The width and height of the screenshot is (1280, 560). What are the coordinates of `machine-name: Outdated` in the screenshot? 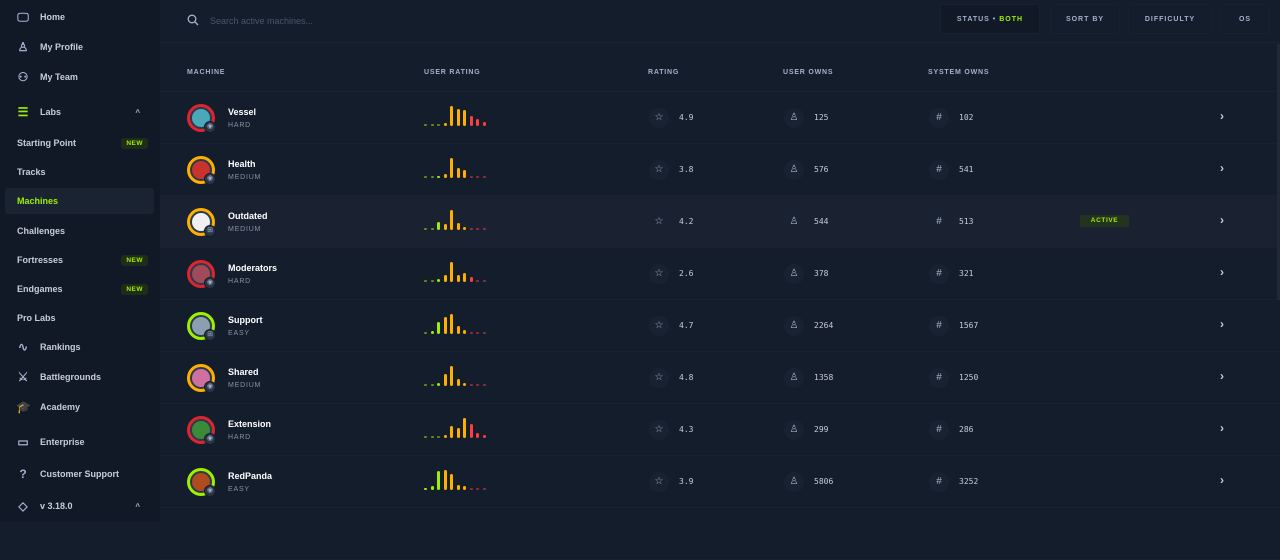 It's located at (248, 216).